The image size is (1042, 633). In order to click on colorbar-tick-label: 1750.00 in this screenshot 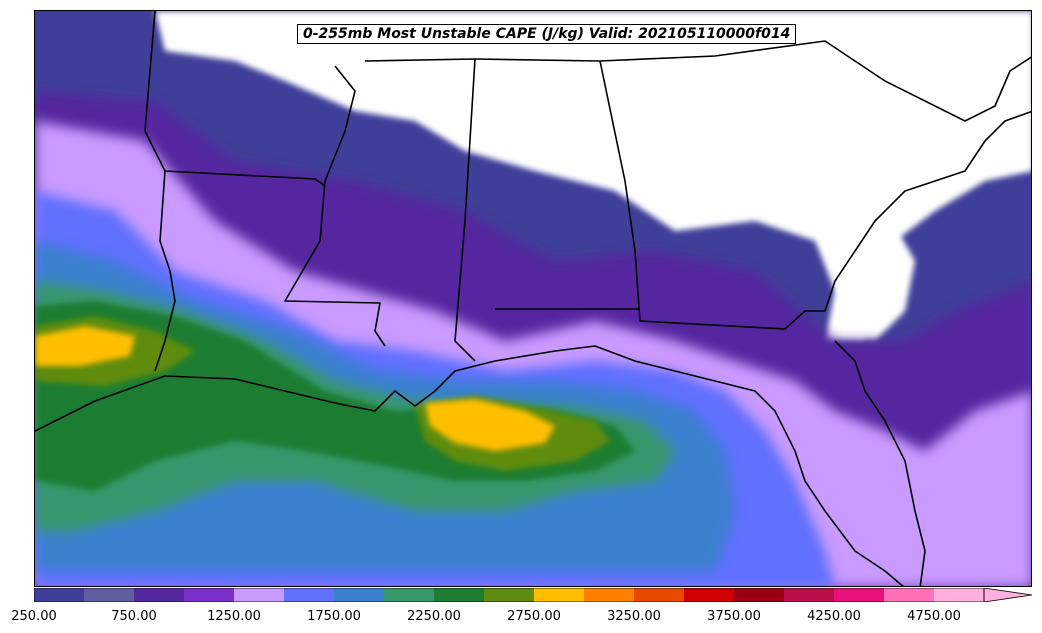, I will do `click(334, 616)`.